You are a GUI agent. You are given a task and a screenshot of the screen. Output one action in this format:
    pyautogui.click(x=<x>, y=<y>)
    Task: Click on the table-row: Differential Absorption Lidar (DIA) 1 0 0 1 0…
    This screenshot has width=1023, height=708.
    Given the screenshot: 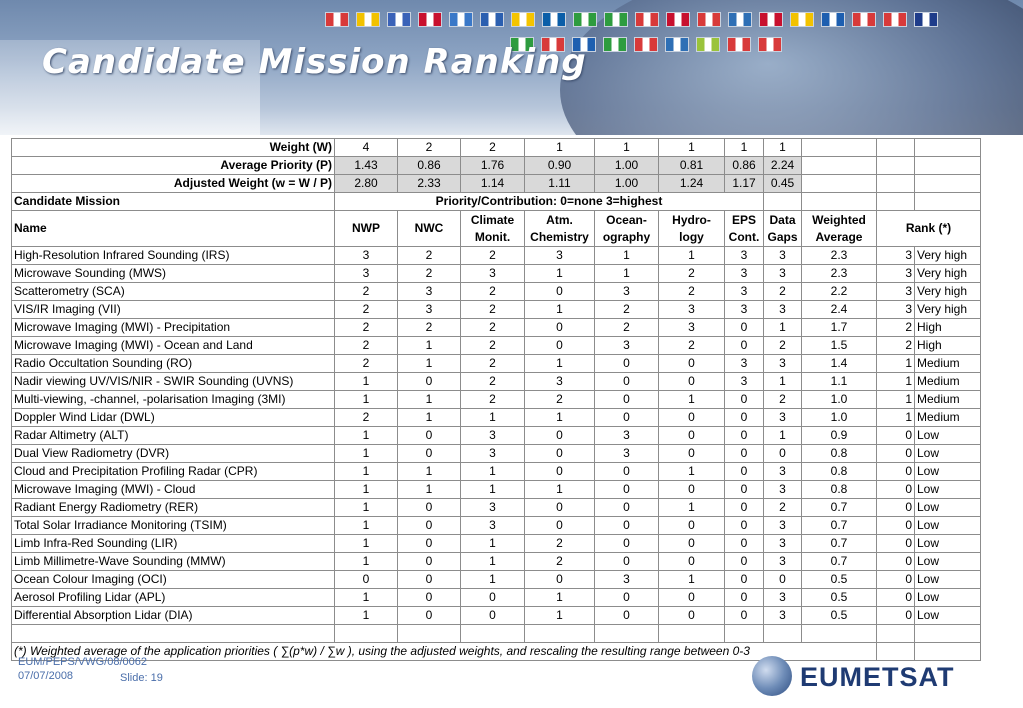 What is the action you would take?
    pyautogui.click(x=496, y=615)
    